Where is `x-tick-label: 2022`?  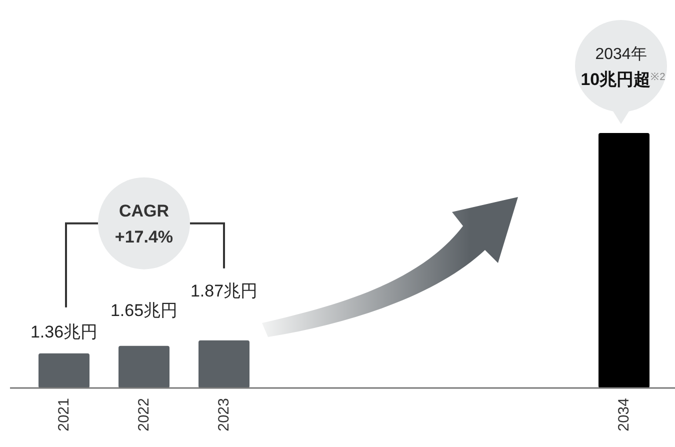 x-tick-label: 2022 is located at coordinates (144, 415).